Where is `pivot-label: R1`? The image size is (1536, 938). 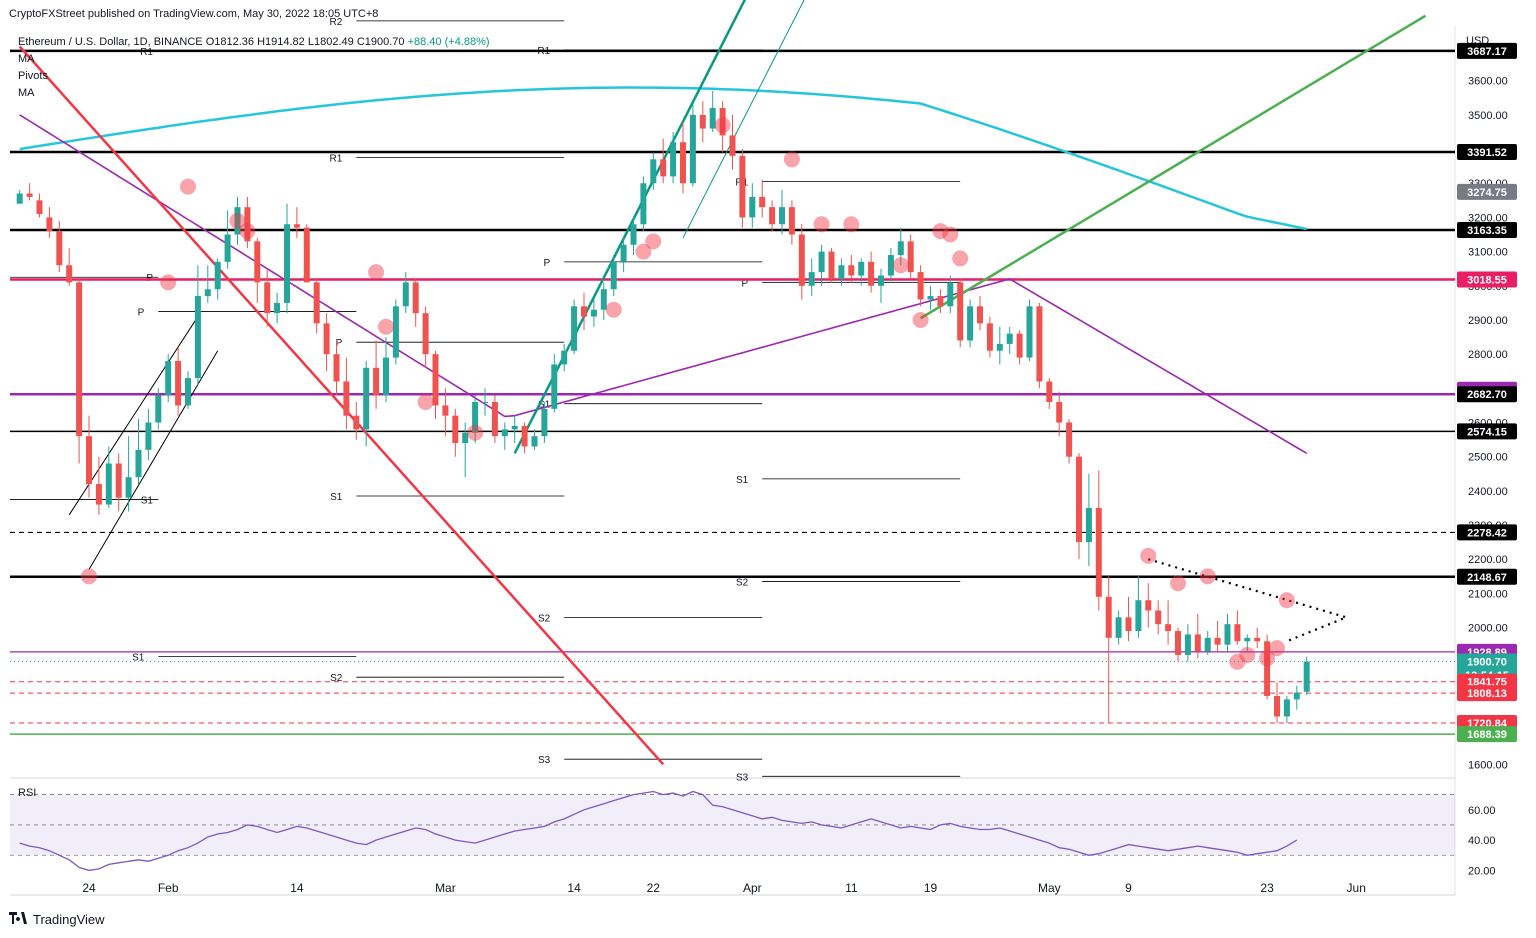 pivot-label: R1 is located at coordinates (336, 159).